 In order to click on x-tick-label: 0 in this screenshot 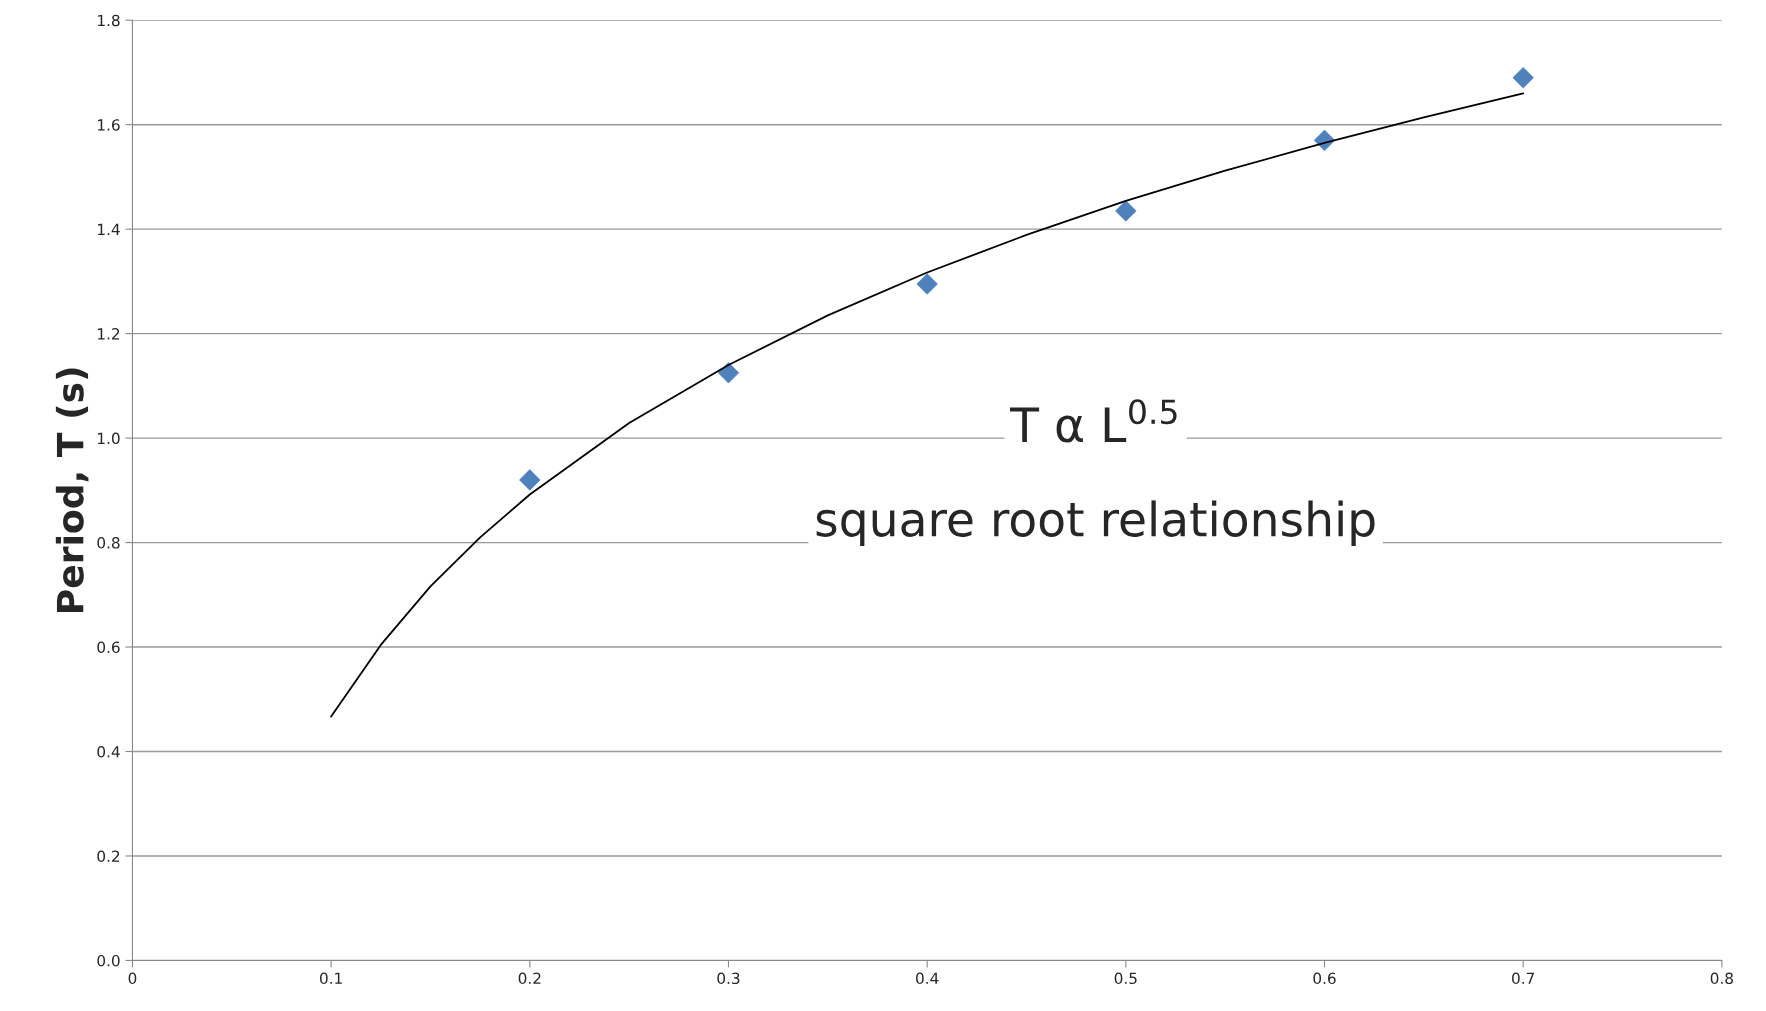, I will do `click(132, 978)`.